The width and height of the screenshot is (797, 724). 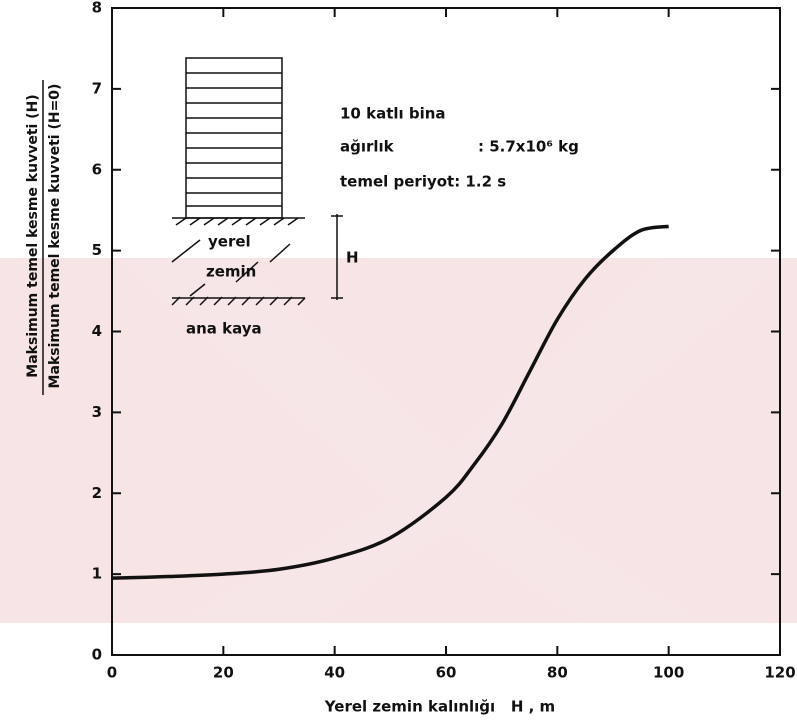 I want to click on annotation: : 5.7x10⁶ kg, so click(x=528, y=147).